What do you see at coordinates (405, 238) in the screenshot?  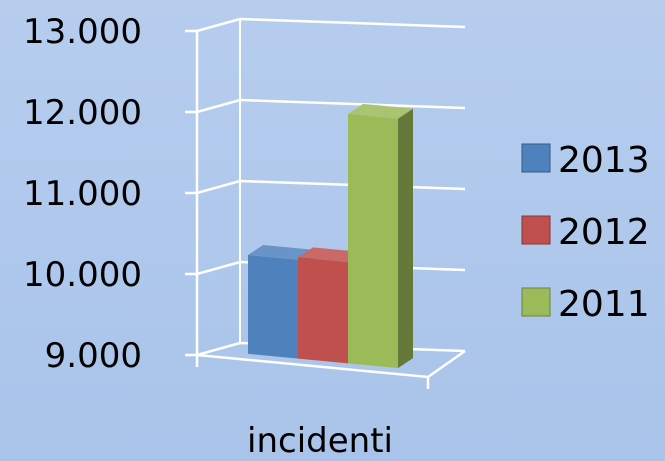 I see `bar-side` at bounding box center [405, 238].